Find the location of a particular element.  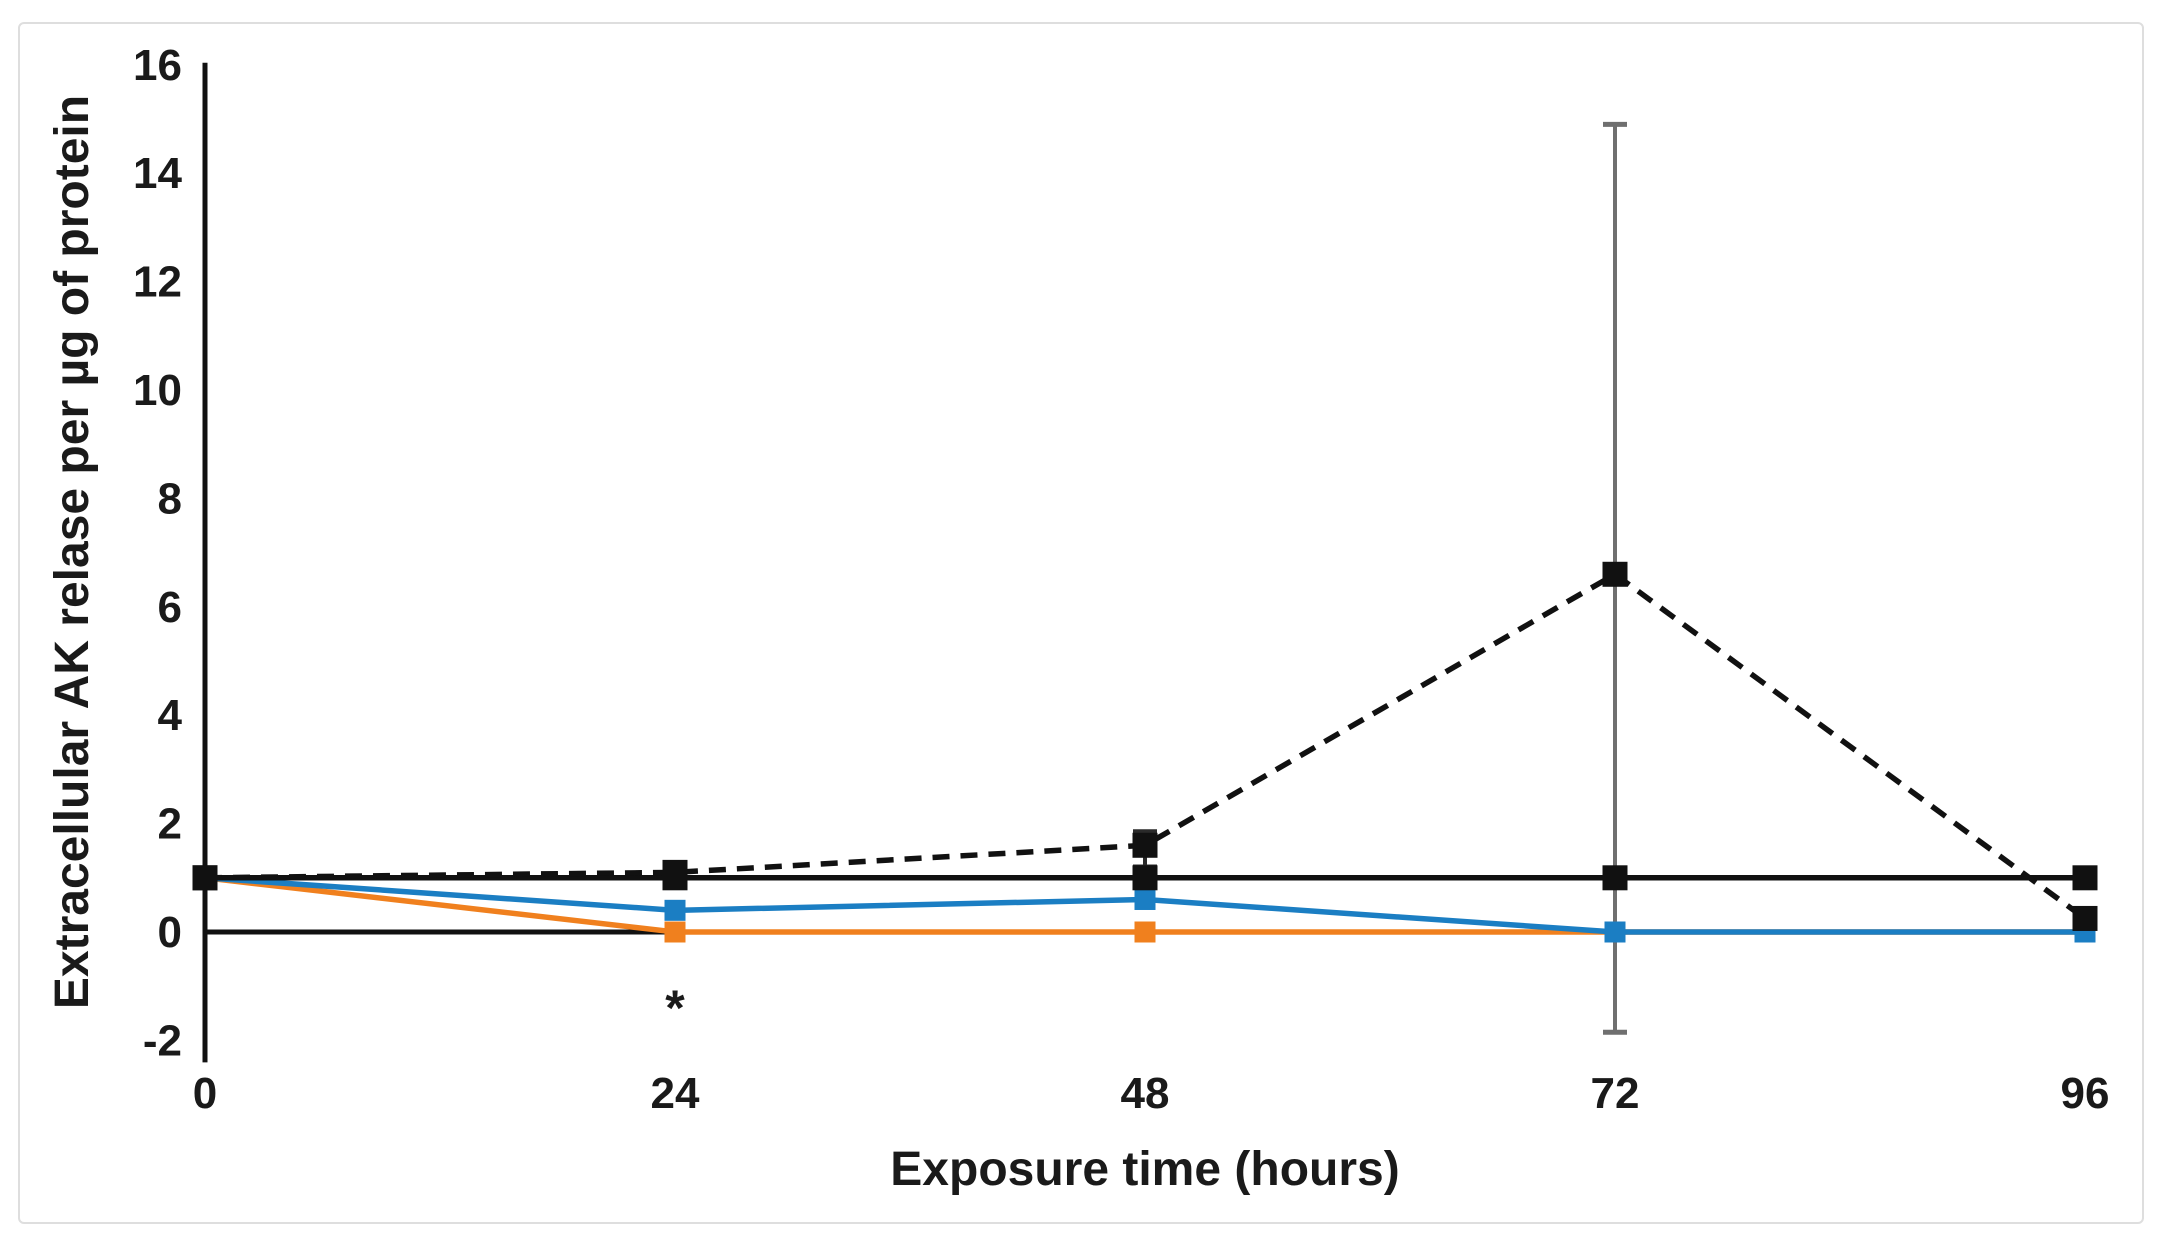

y-tick-label: 2 is located at coordinates (170, 824).